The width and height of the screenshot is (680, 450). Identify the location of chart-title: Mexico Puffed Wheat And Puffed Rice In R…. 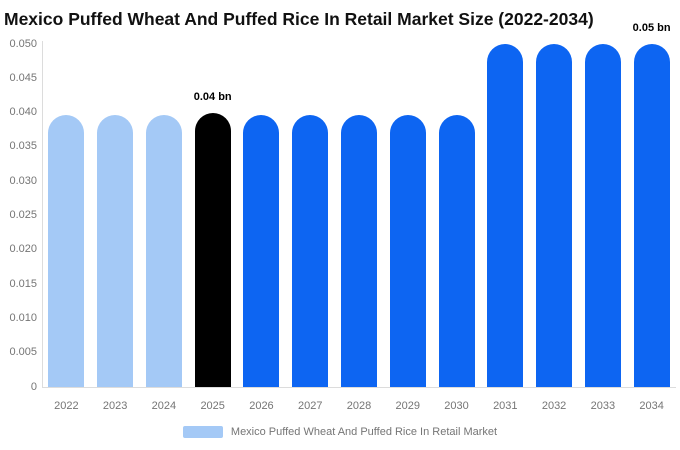
(299, 19).